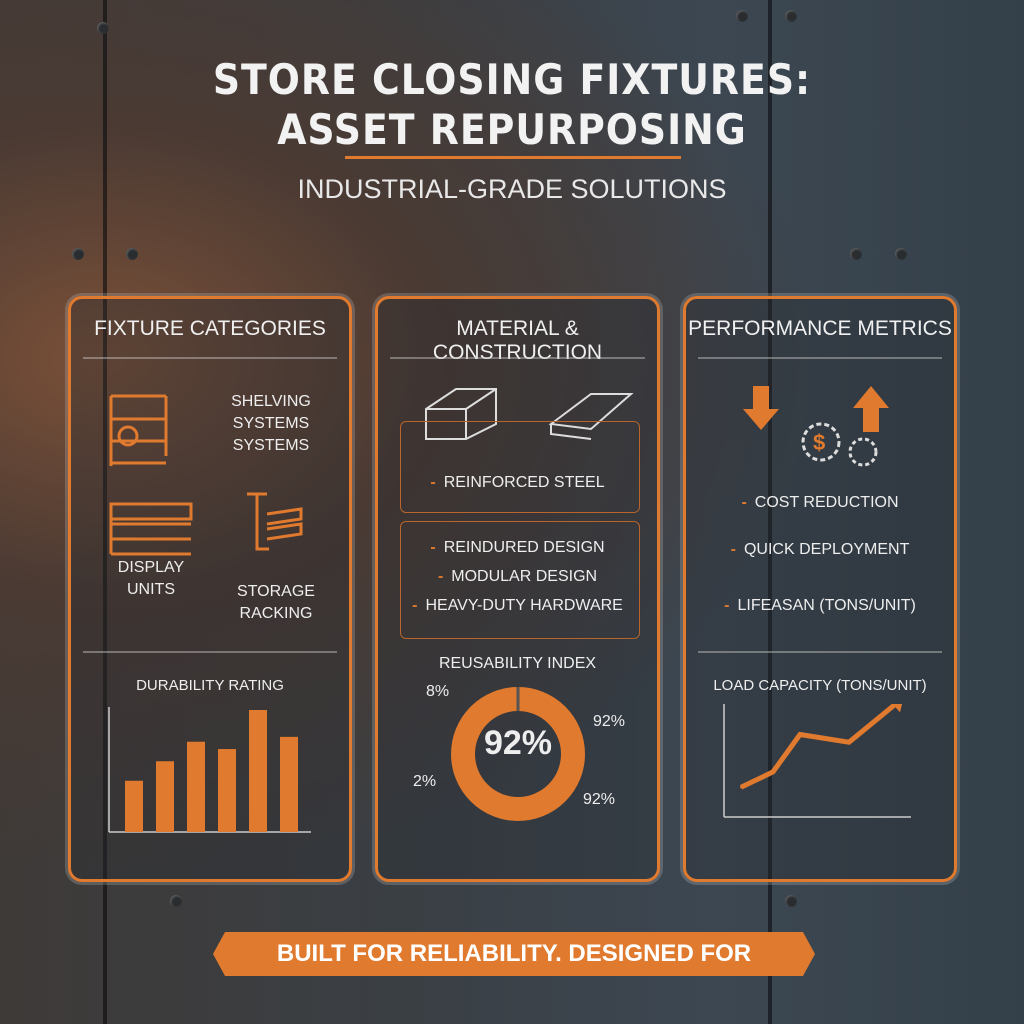 The width and height of the screenshot is (1024, 1024). Describe the element at coordinates (210, 328) in the screenshot. I see `panel-title: FIXTURE CATEGORIES` at that location.